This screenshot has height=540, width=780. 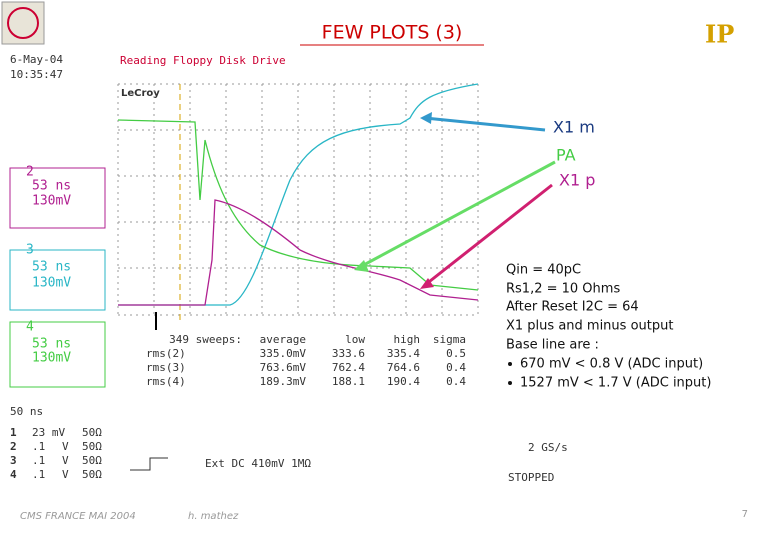 I want to click on timebase: 50 ns, so click(x=26, y=411).